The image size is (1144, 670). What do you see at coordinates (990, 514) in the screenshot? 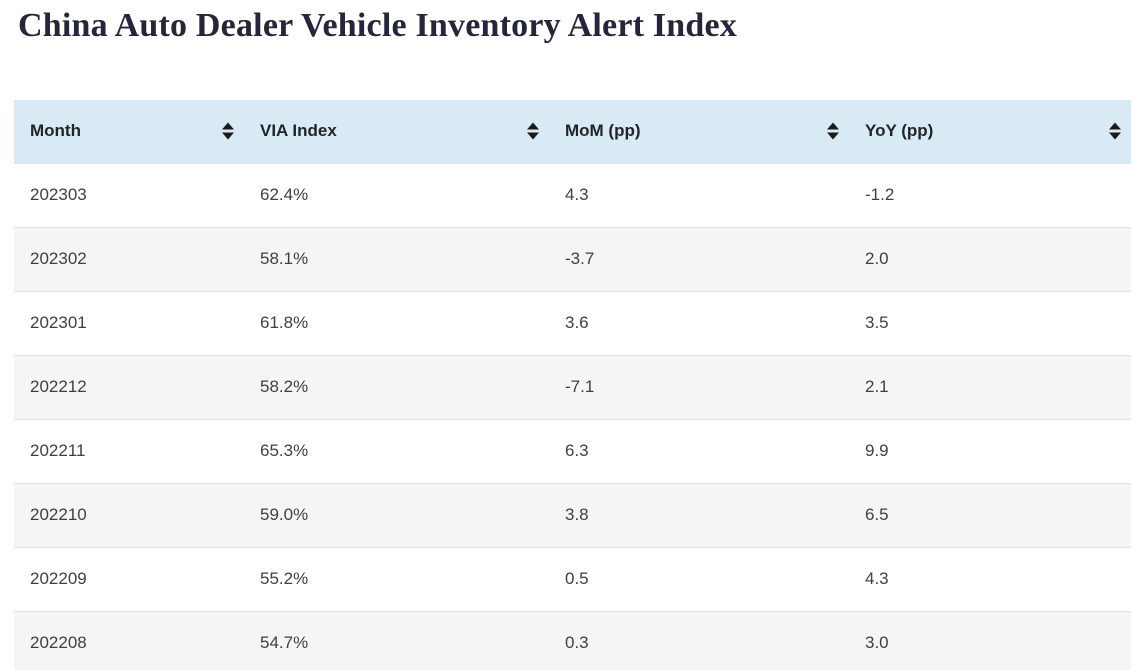
I see `cell-yoy_pp: 6.5` at bounding box center [990, 514].